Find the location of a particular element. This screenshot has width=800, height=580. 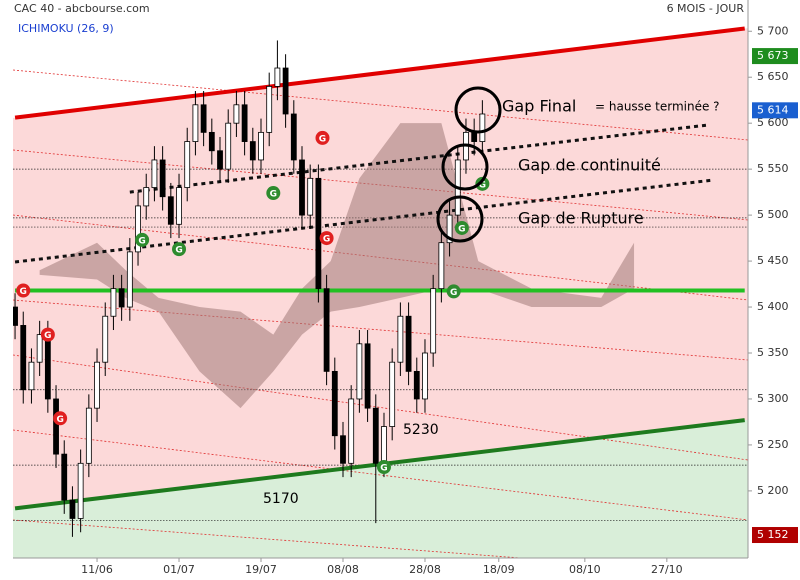

price-tag-label: 5 614 is located at coordinates (773, 109).